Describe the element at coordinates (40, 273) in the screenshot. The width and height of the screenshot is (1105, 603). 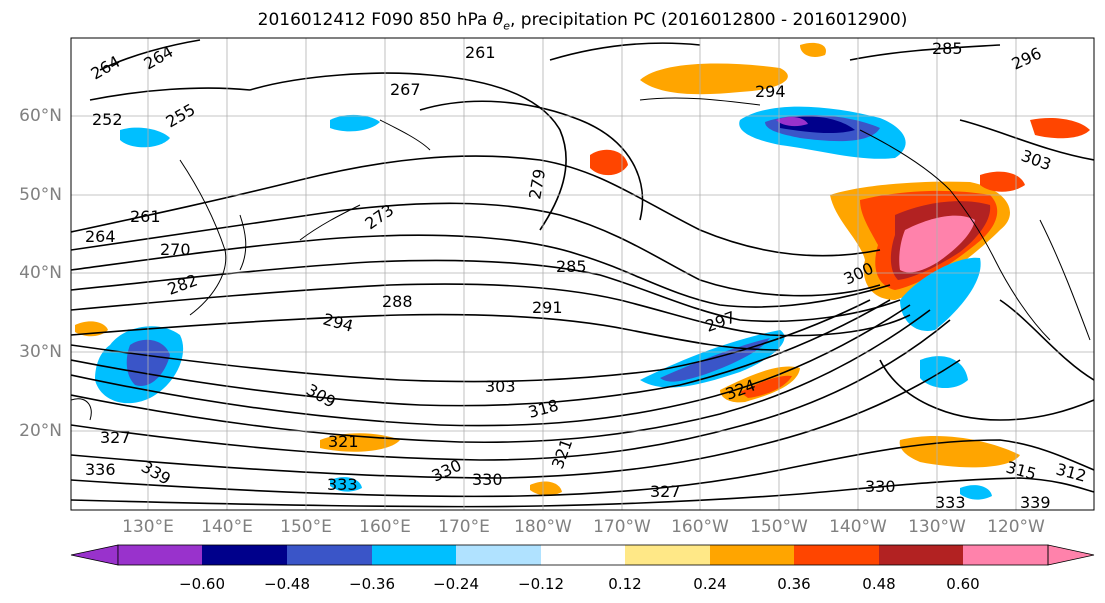
I see `lat-tick-label: 40°N` at that location.